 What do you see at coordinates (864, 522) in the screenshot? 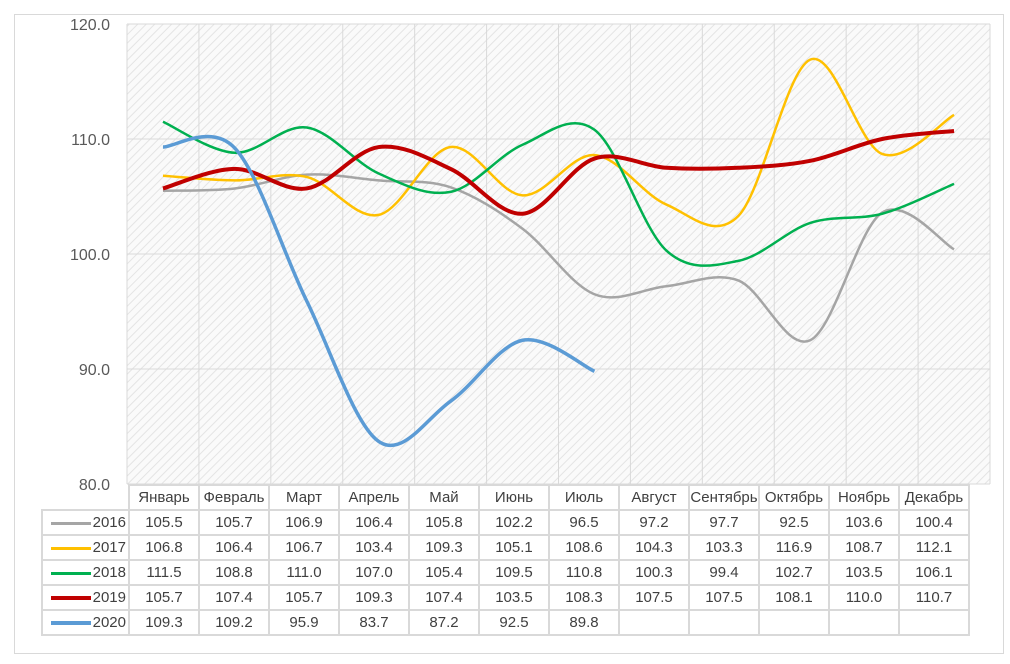
I see `data-label: 103.6` at bounding box center [864, 522].